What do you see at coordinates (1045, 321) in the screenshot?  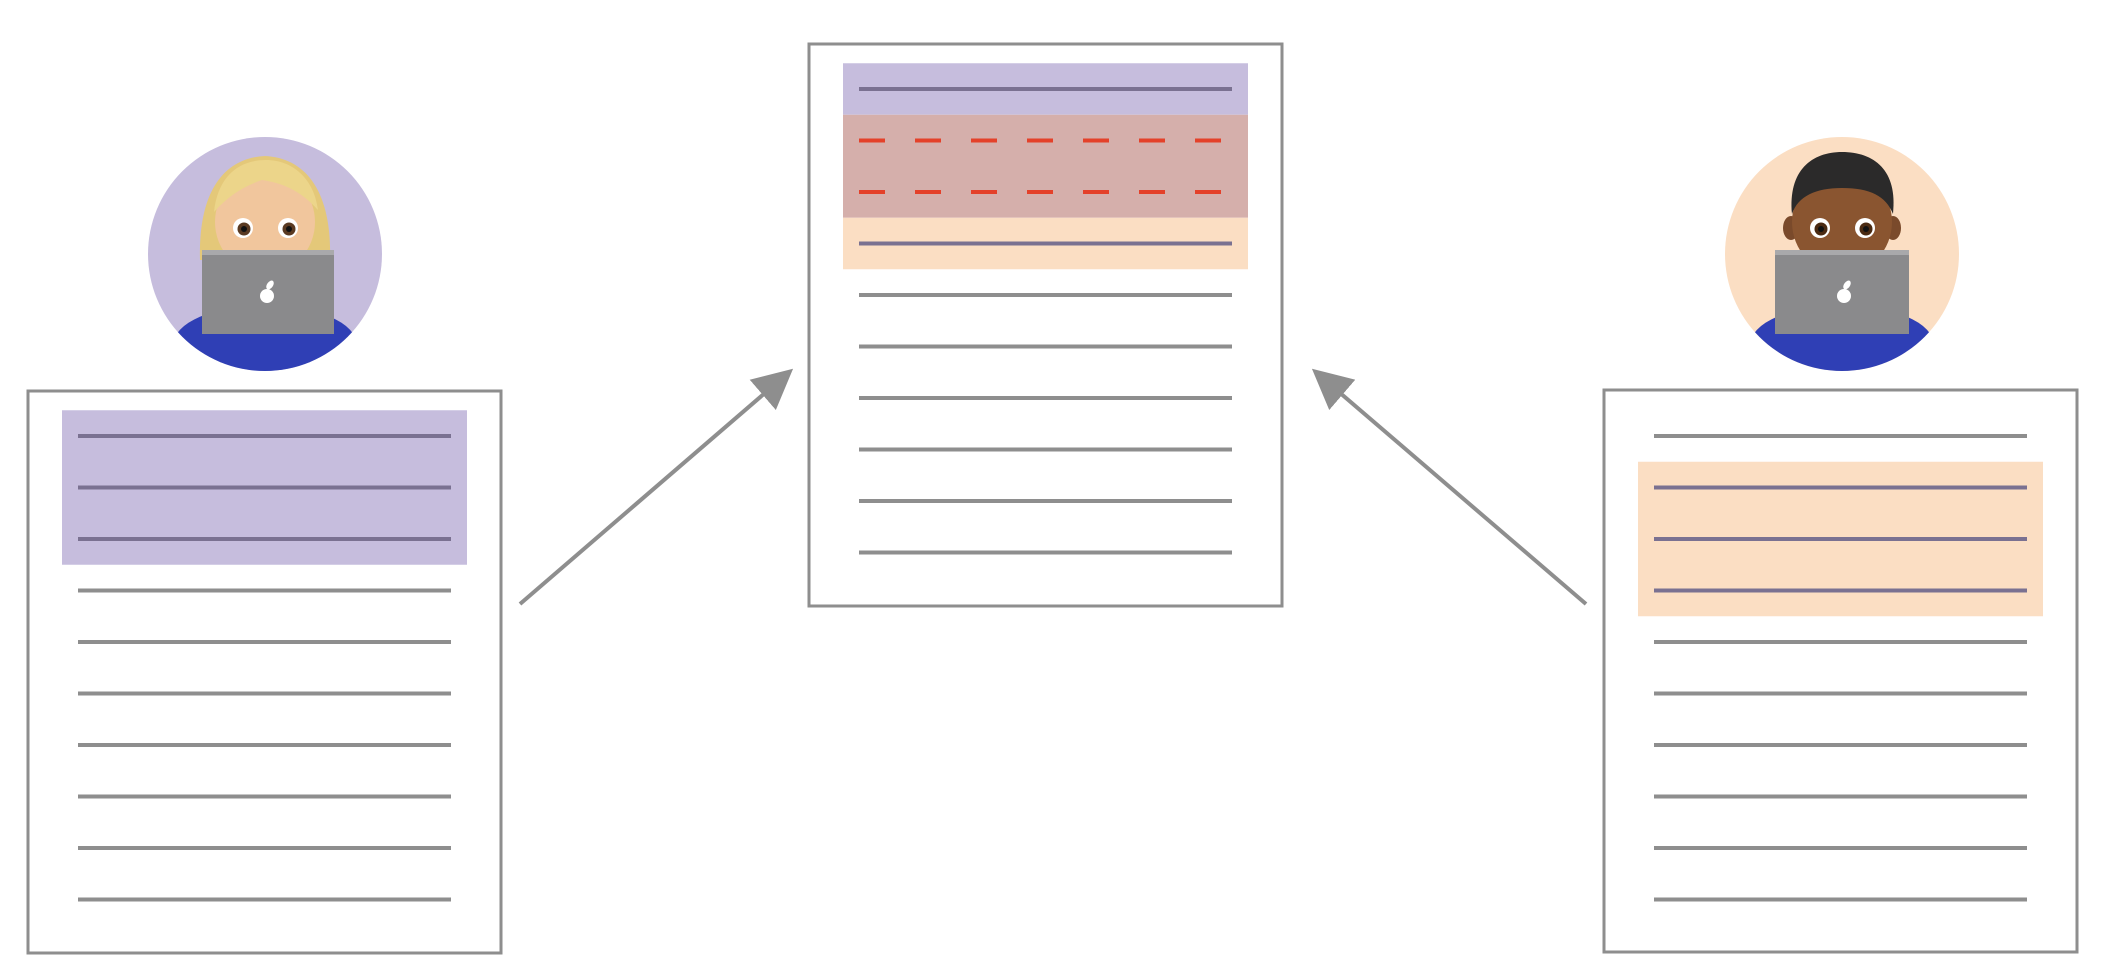 I see `merged-document-lines` at bounding box center [1045, 321].